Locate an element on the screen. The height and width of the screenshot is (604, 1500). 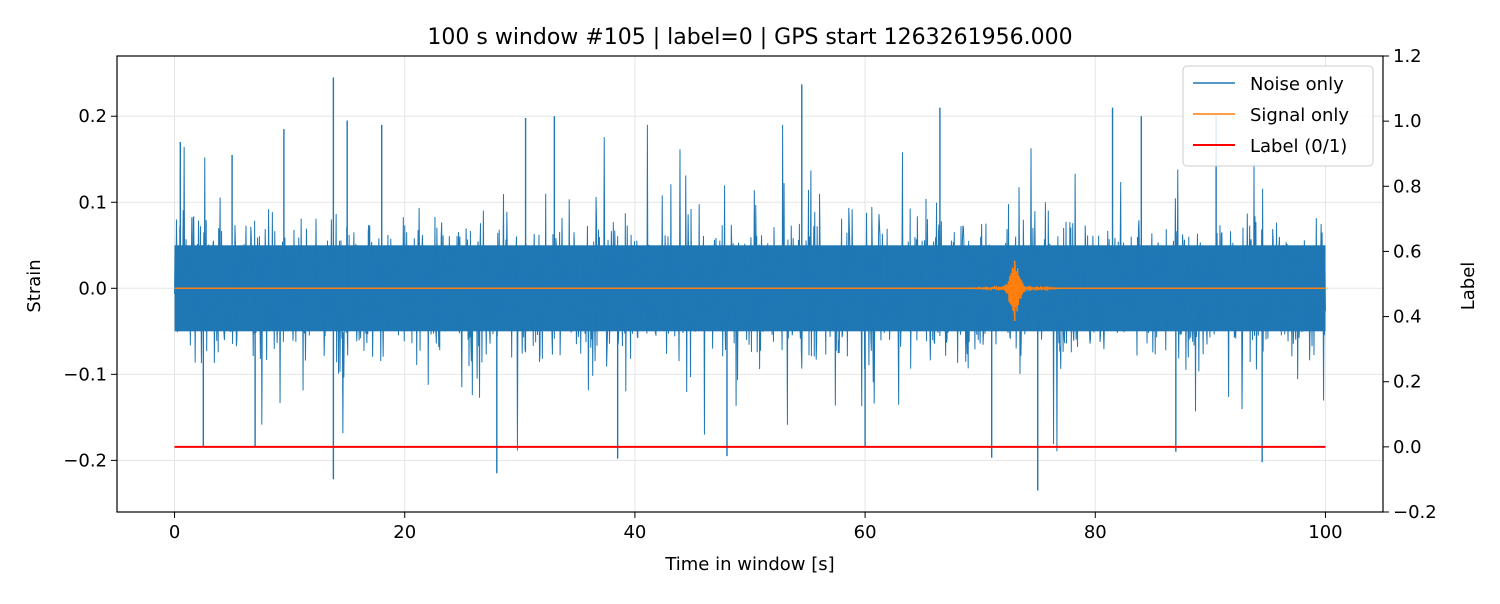
y2-tick-label: 0.0 is located at coordinates (1407, 447).